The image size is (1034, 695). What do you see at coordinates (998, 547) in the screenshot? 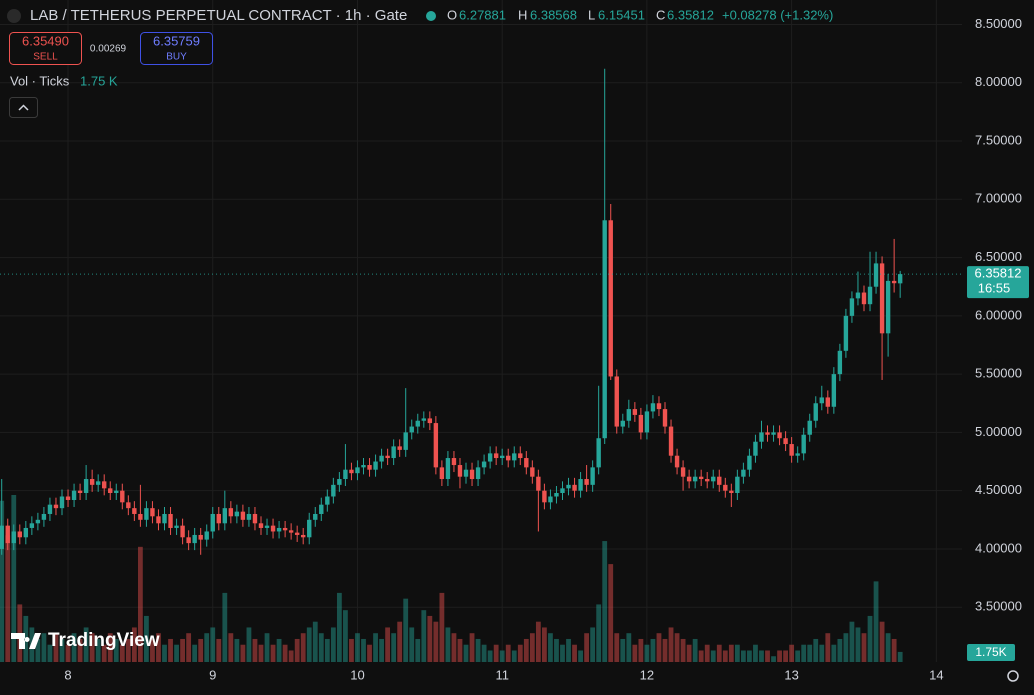
I see `y-tick-label: 4.00000` at bounding box center [998, 547].